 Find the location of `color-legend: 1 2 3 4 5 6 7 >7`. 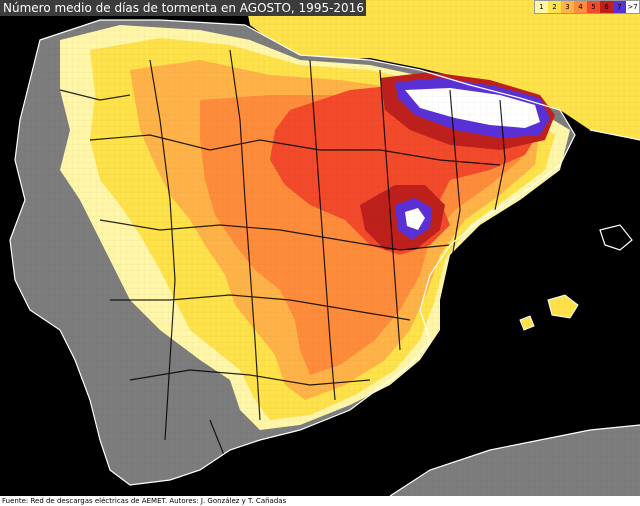

color-legend: 1 2 3 4 5 6 7 >7 is located at coordinates (587, 7).